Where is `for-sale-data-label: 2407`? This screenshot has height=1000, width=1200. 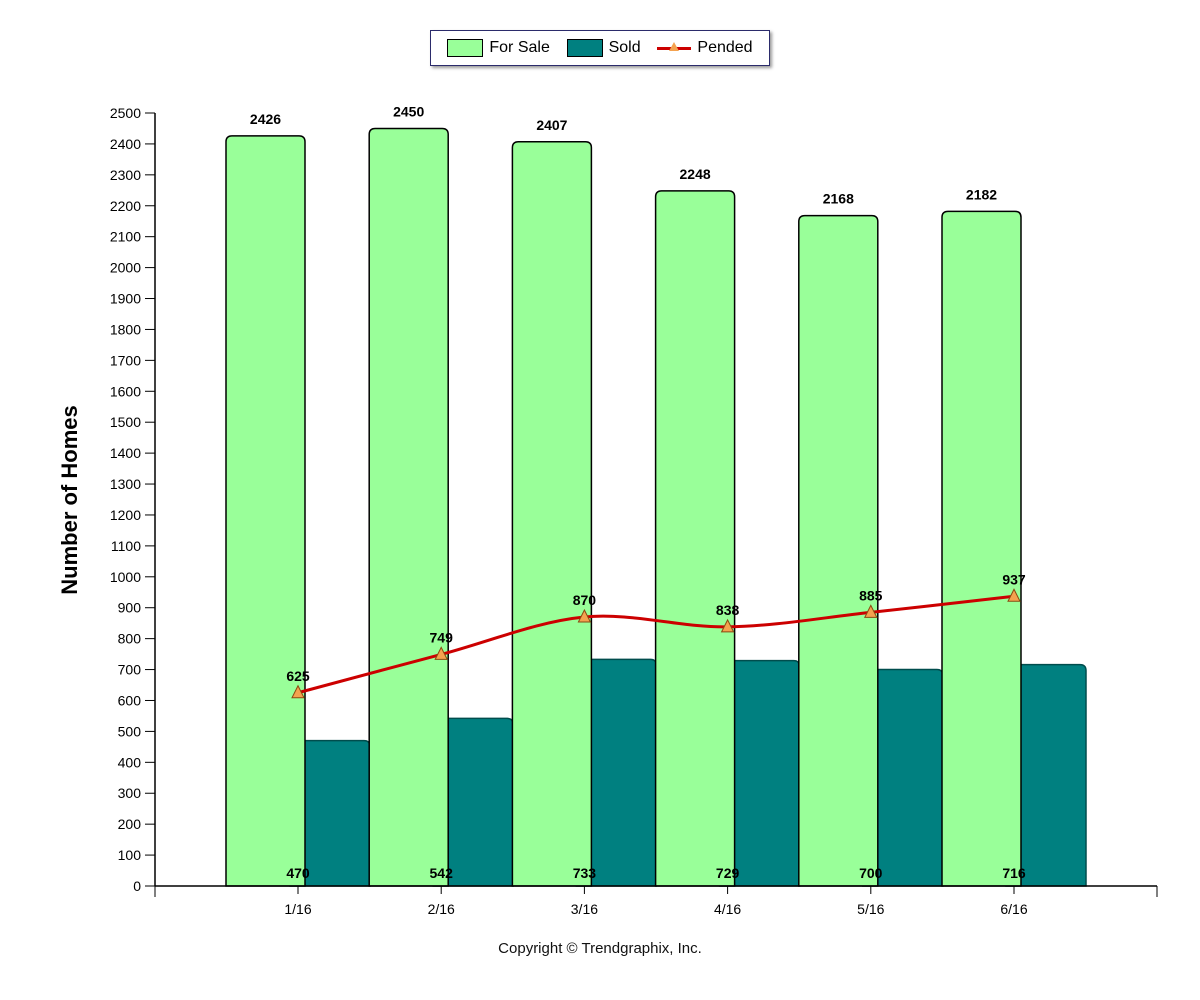
for-sale-data-label: 2407 is located at coordinates (551, 125).